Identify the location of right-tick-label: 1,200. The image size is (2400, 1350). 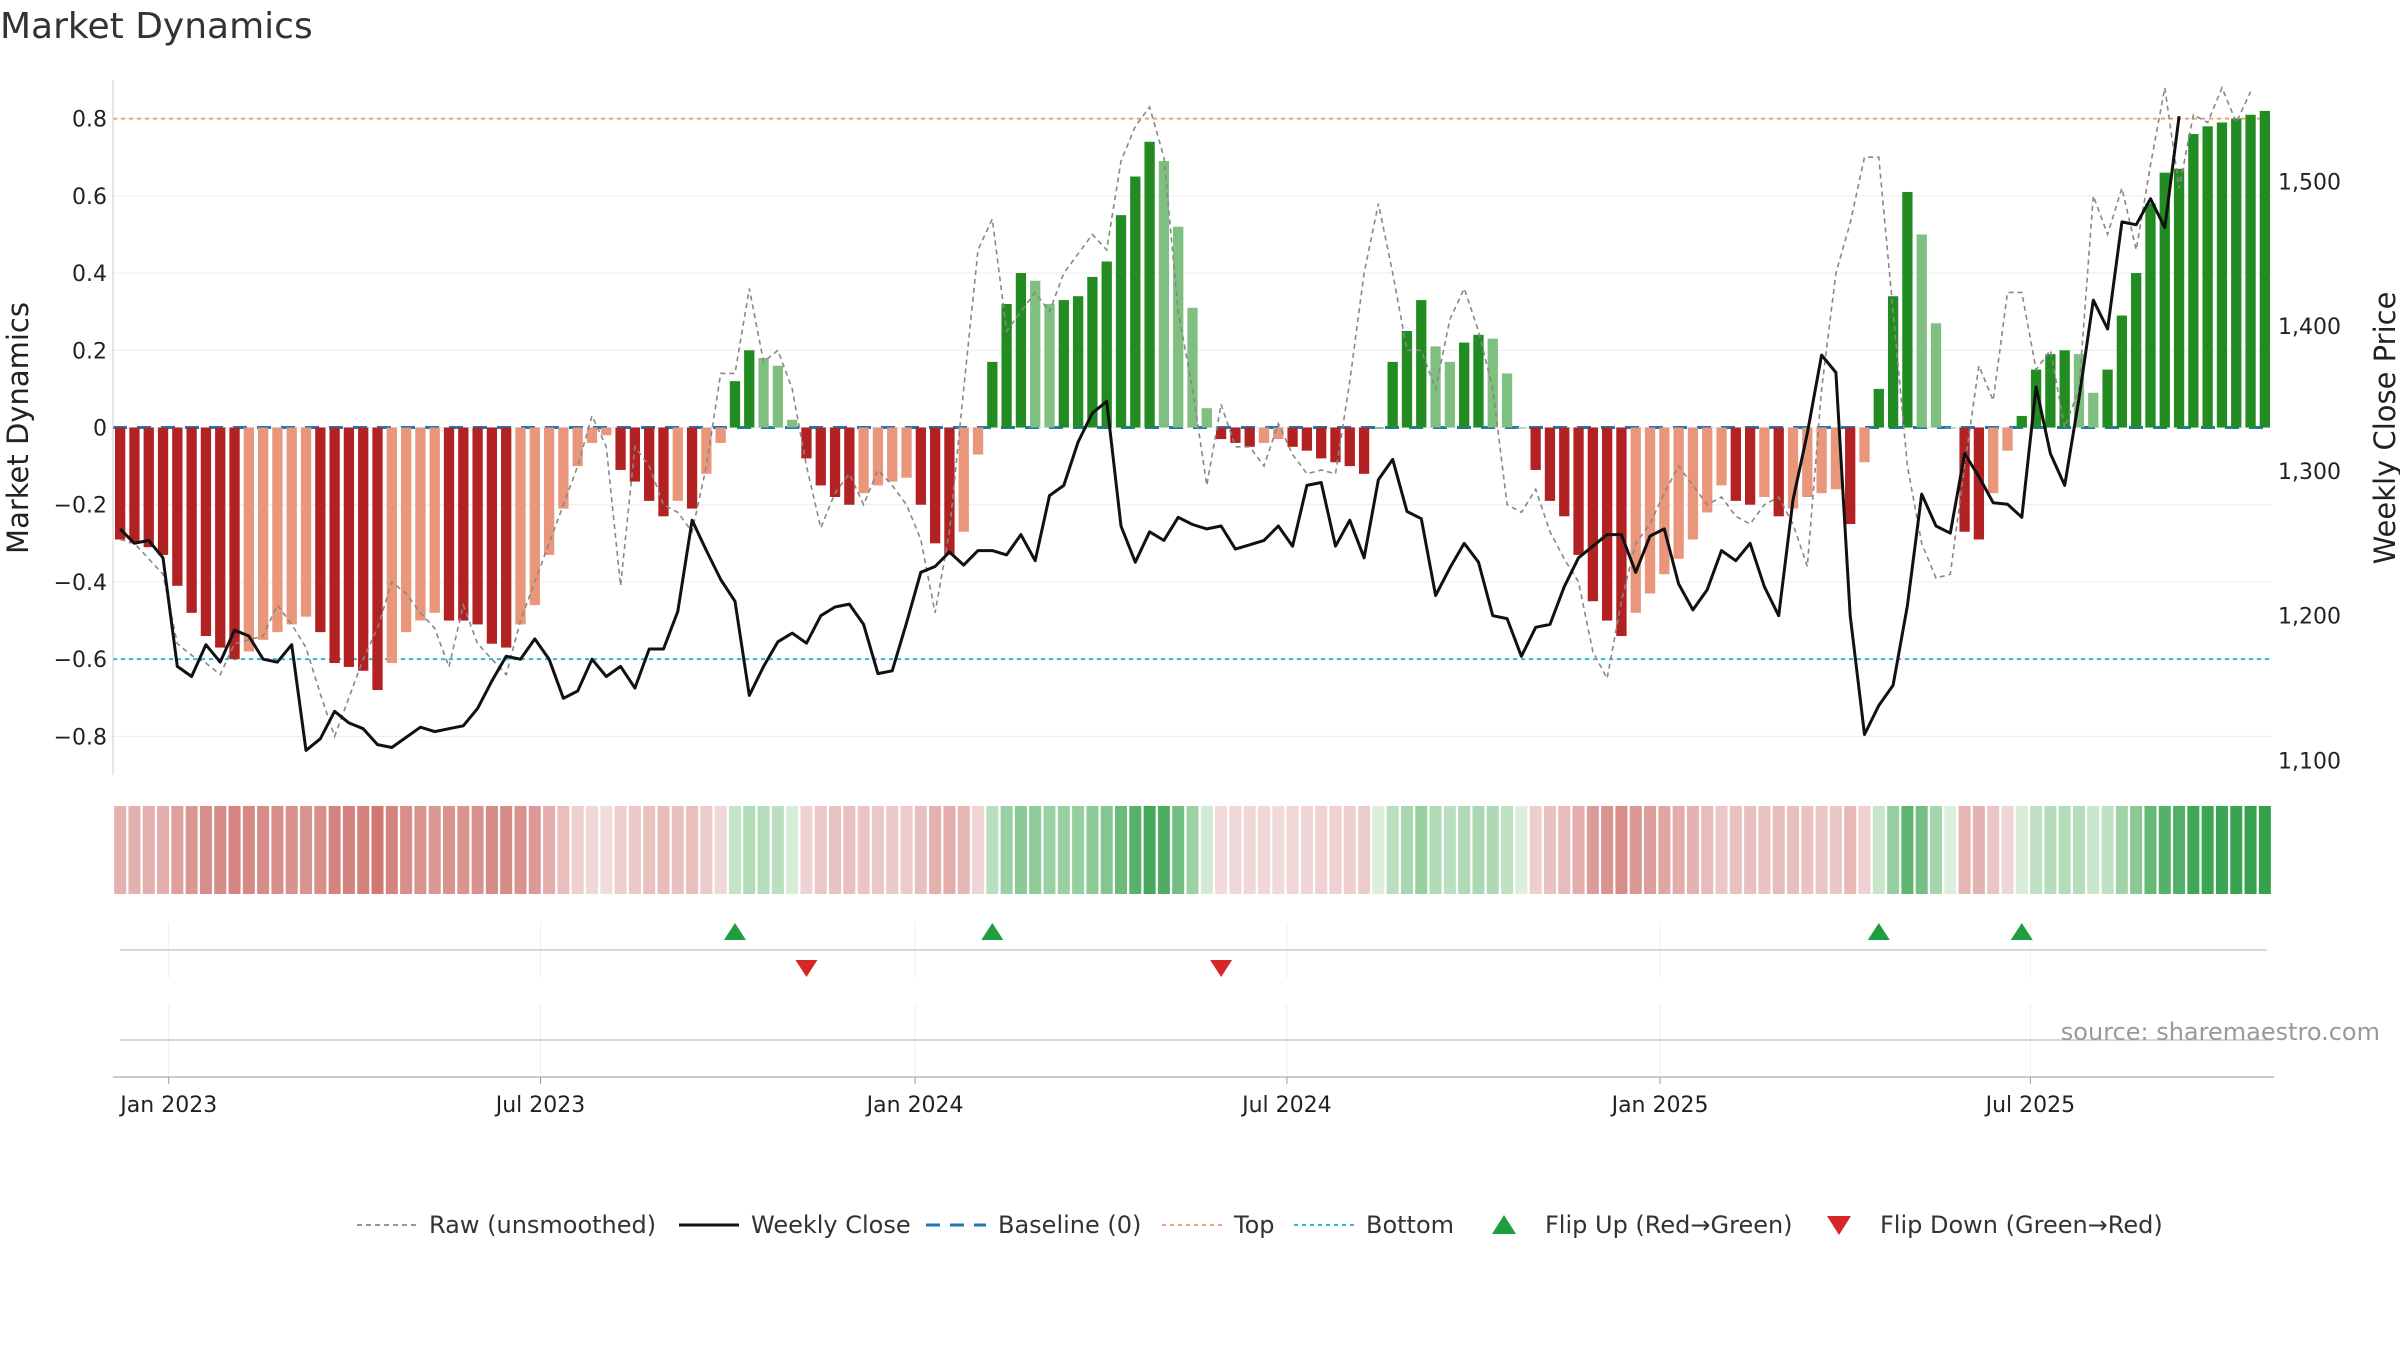
(2309, 617).